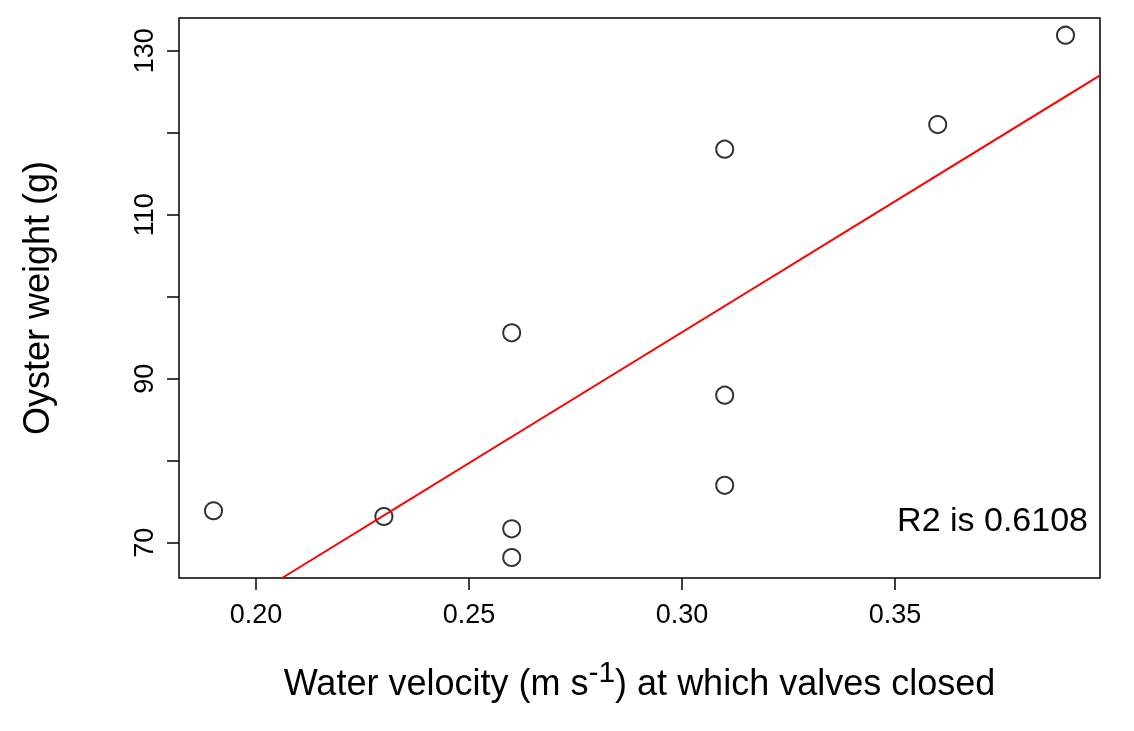 The image size is (1134, 731). I want to click on annotation: R2 is 0.6108, so click(992, 519).